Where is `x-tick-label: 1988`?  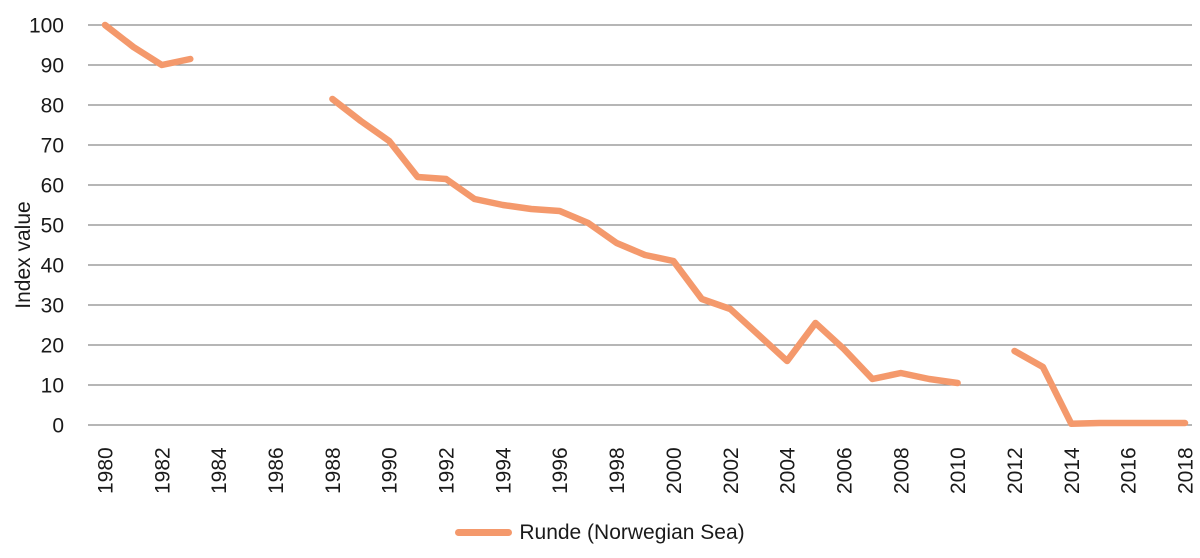
x-tick-label: 1988 is located at coordinates (333, 470).